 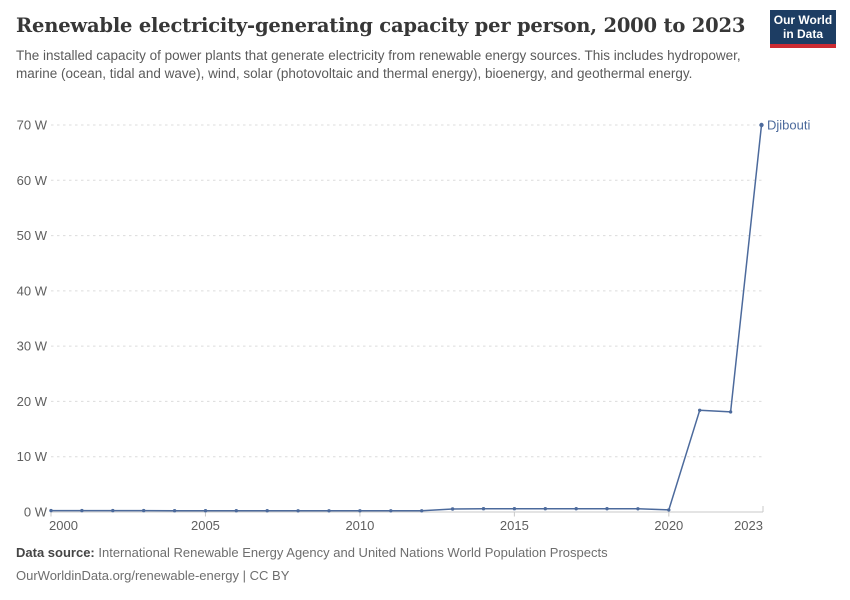 I want to click on owid-logo: Our World in Data, so click(x=803, y=29).